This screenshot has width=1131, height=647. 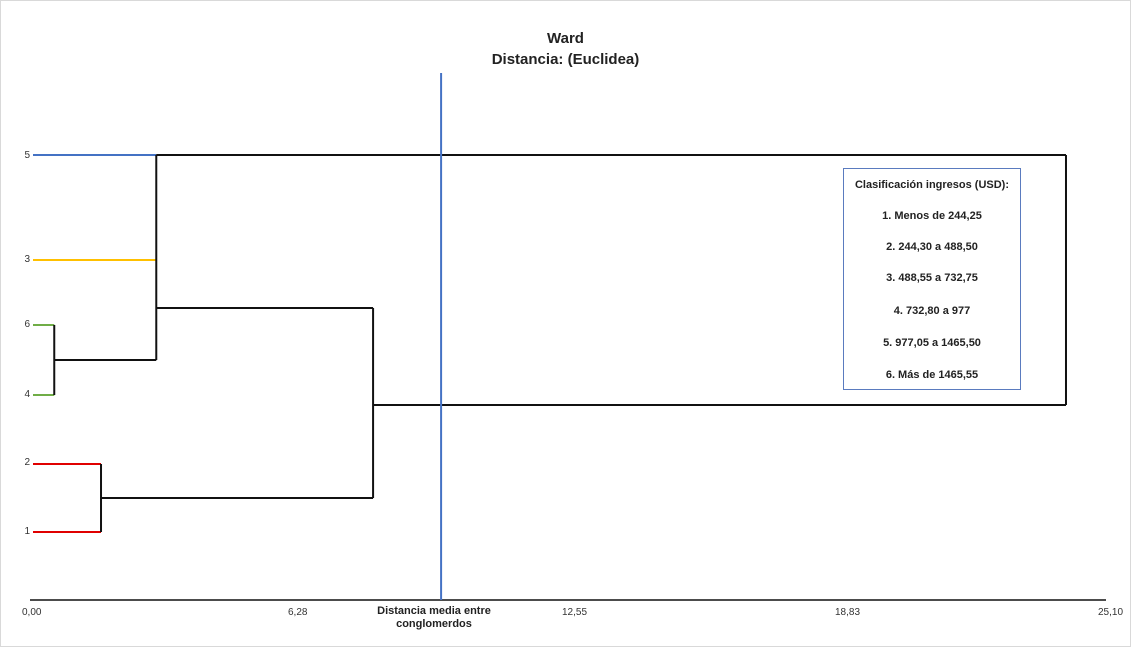 I want to click on legend-title: Clasificación ingresos (USD):, so click(x=932, y=185).